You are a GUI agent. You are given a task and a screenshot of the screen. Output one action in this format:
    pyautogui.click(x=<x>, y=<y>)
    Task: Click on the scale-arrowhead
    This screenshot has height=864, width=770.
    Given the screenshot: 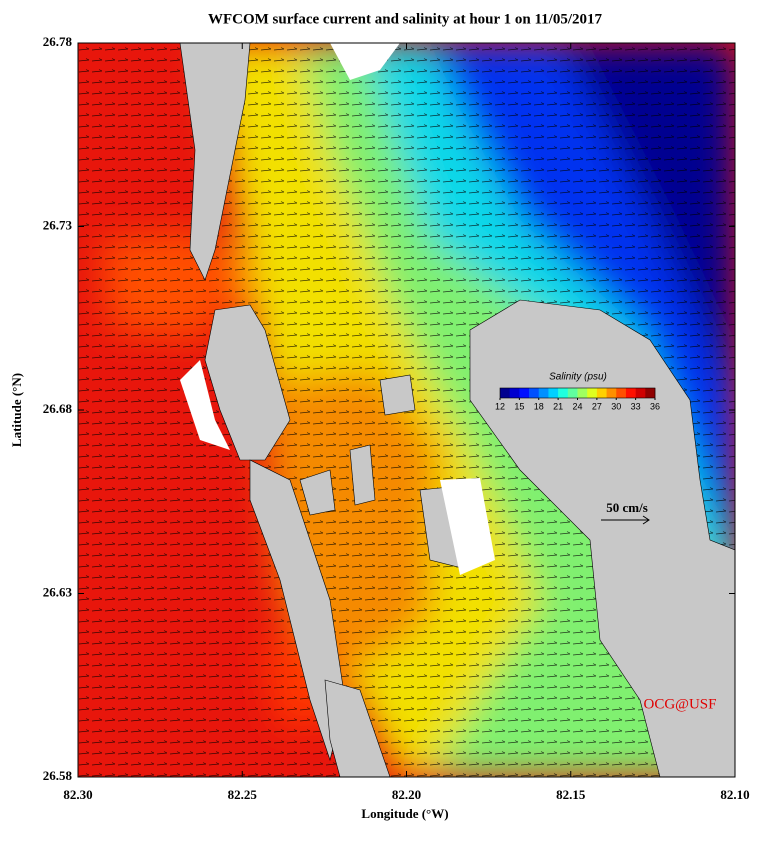 What is the action you would take?
    pyautogui.click(x=646, y=520)
    